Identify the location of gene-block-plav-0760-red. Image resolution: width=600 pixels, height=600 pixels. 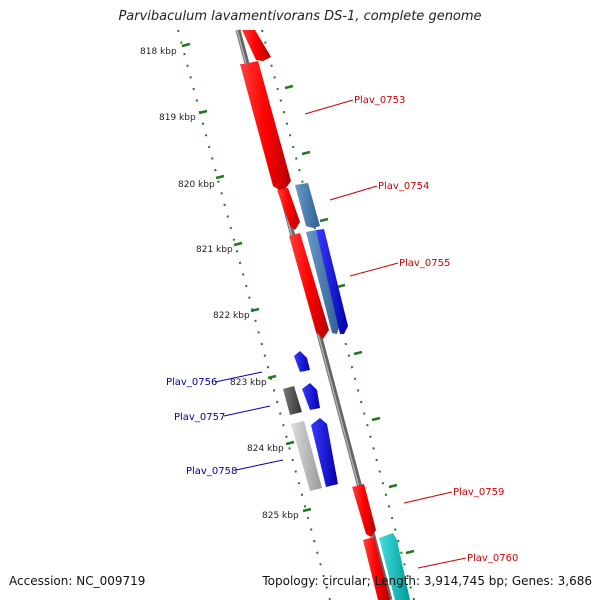
(376, 568).